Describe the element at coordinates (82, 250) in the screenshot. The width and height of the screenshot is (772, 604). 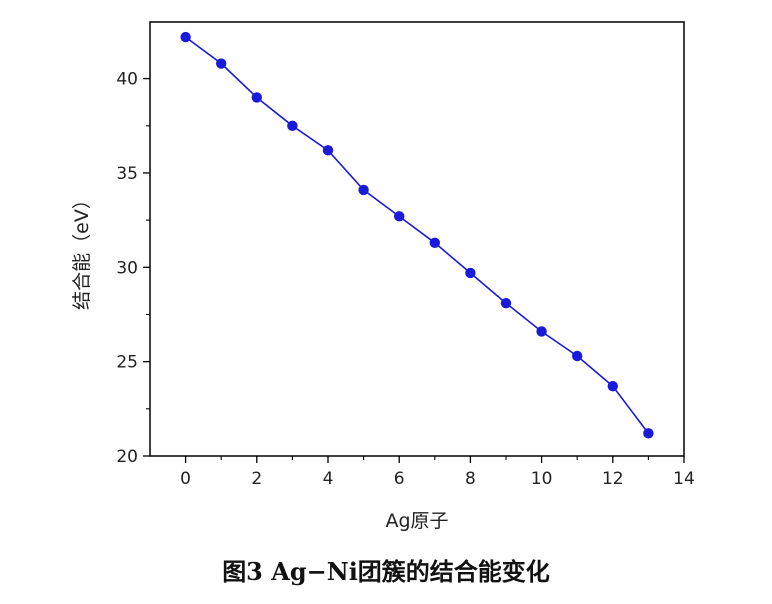
I see `y-axis-title: 结合能（eV）` at that location.